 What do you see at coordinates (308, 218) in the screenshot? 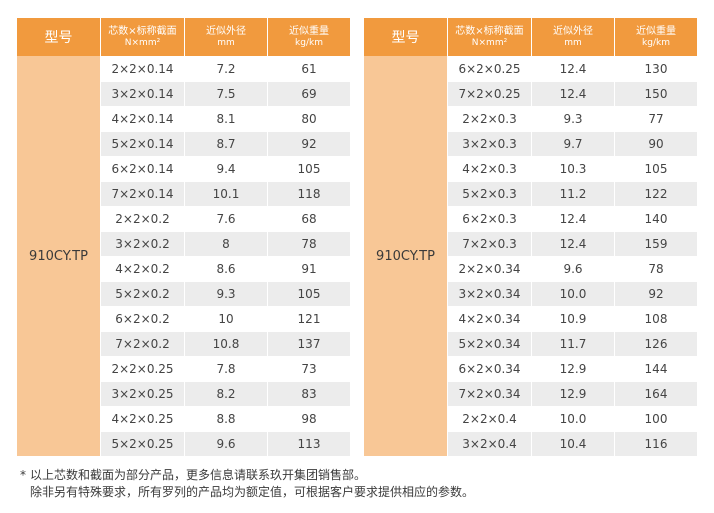
I see `weight-cell: 68` at bounding box center [308, 218].